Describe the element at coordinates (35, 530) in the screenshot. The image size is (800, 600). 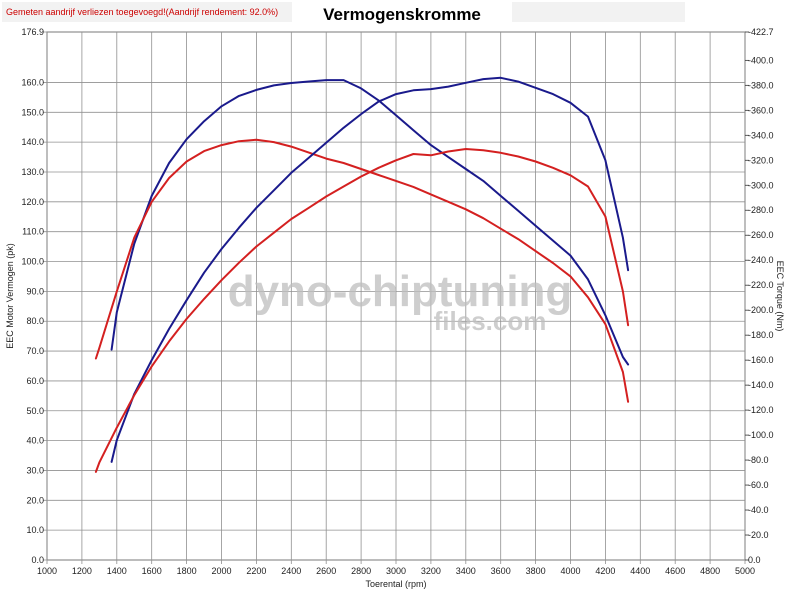
I see `y-tick-label: 10.0` at that location.